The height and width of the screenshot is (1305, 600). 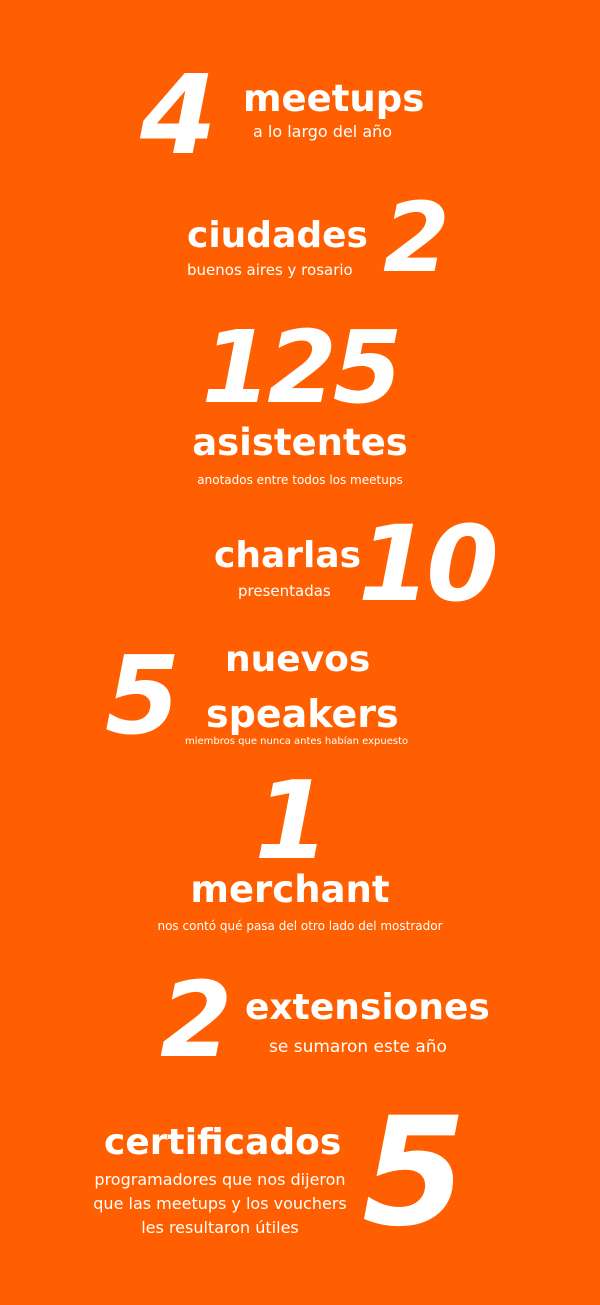 I want to click on certificados-description-line2: que las meetups y los vouchers, so click(x=220, y=1203).